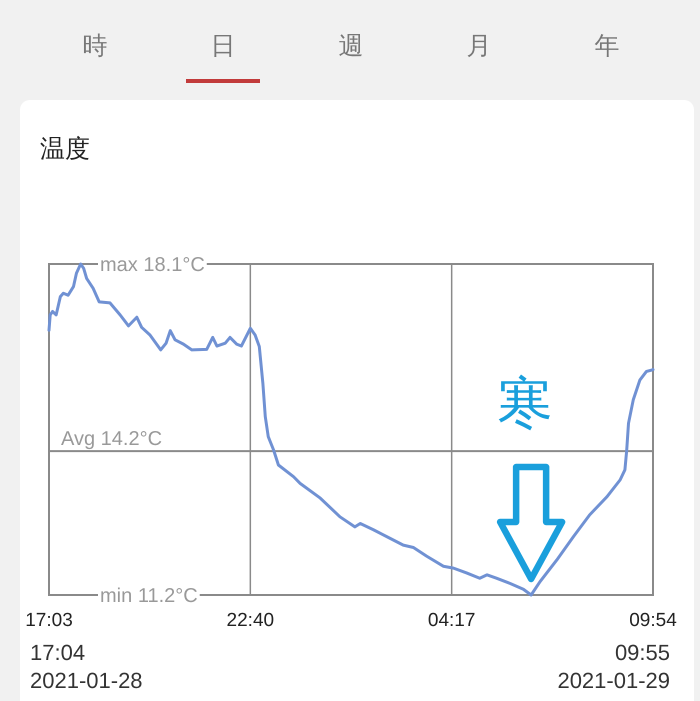 The image size is (700, 701). I want to click on tab-label: 年, so click(607, 46).